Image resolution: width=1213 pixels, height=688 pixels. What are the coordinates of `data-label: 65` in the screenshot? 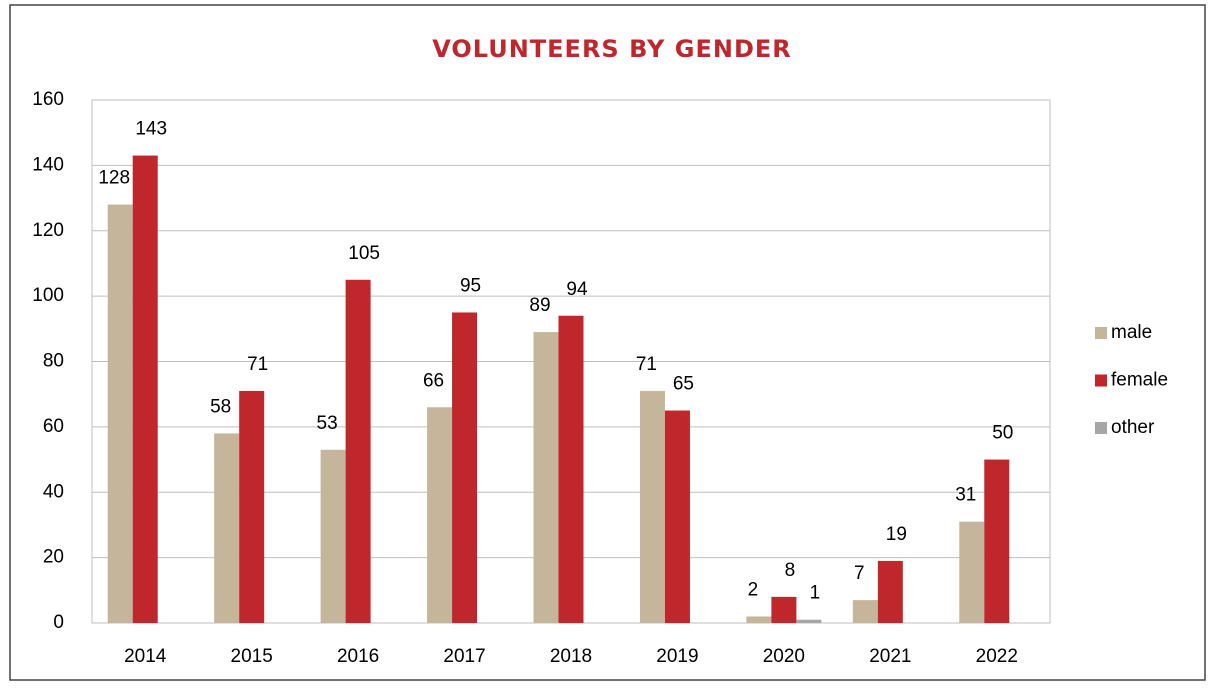 It's located at (683, 384).